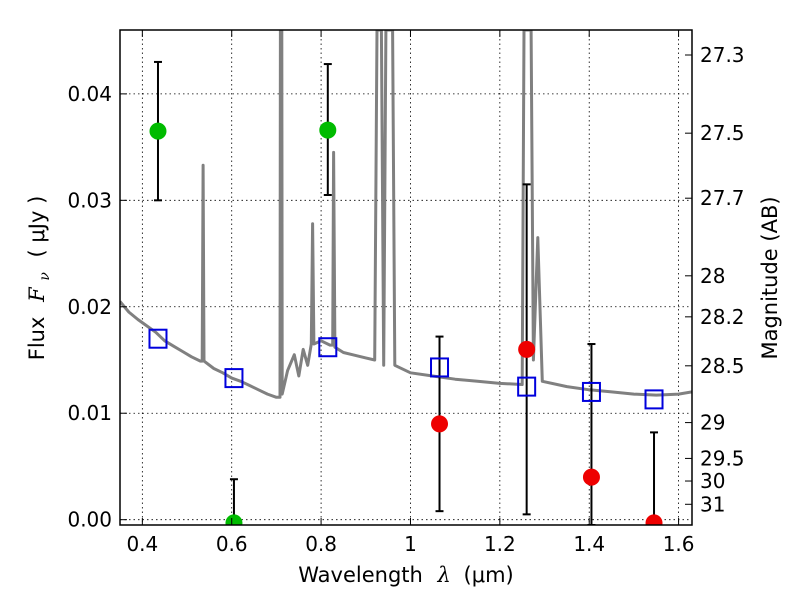 The width and height of the screenshot is (800, 600). I want to click on x-tick-label: 0.8, so click(321, 544).